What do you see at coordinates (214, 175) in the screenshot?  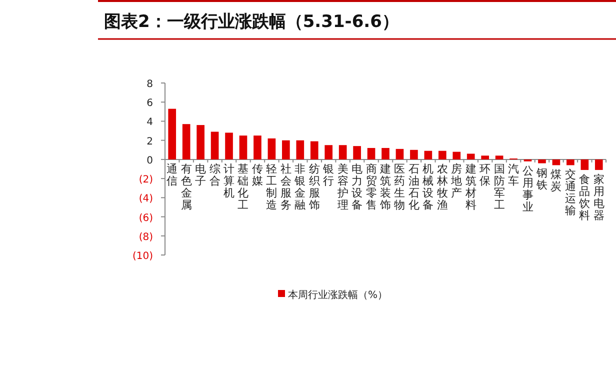 I see `x-tick-label: 综合` at bounding box center [214, 175].